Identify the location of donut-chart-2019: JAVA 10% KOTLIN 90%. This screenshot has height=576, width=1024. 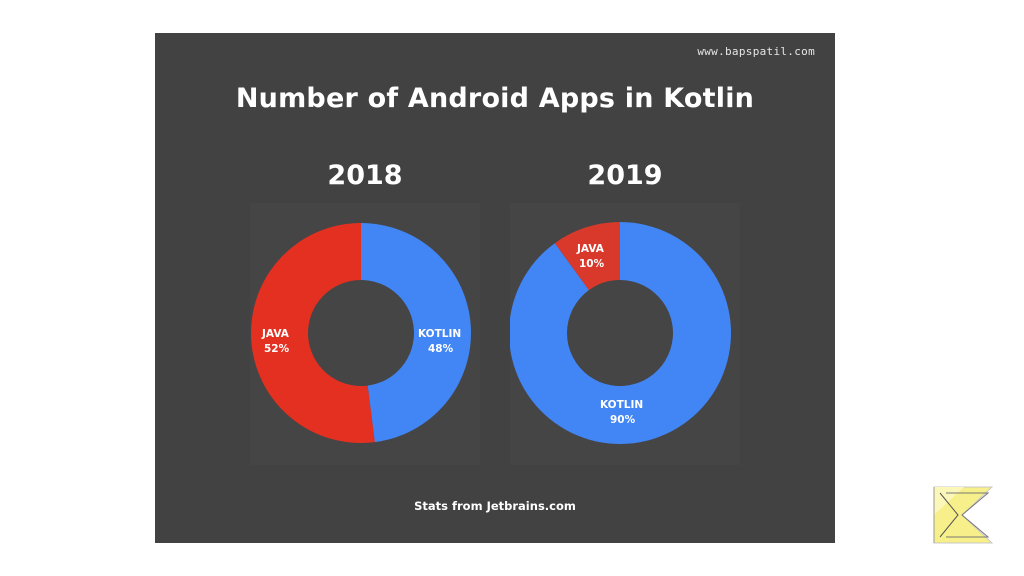
(620, 333).